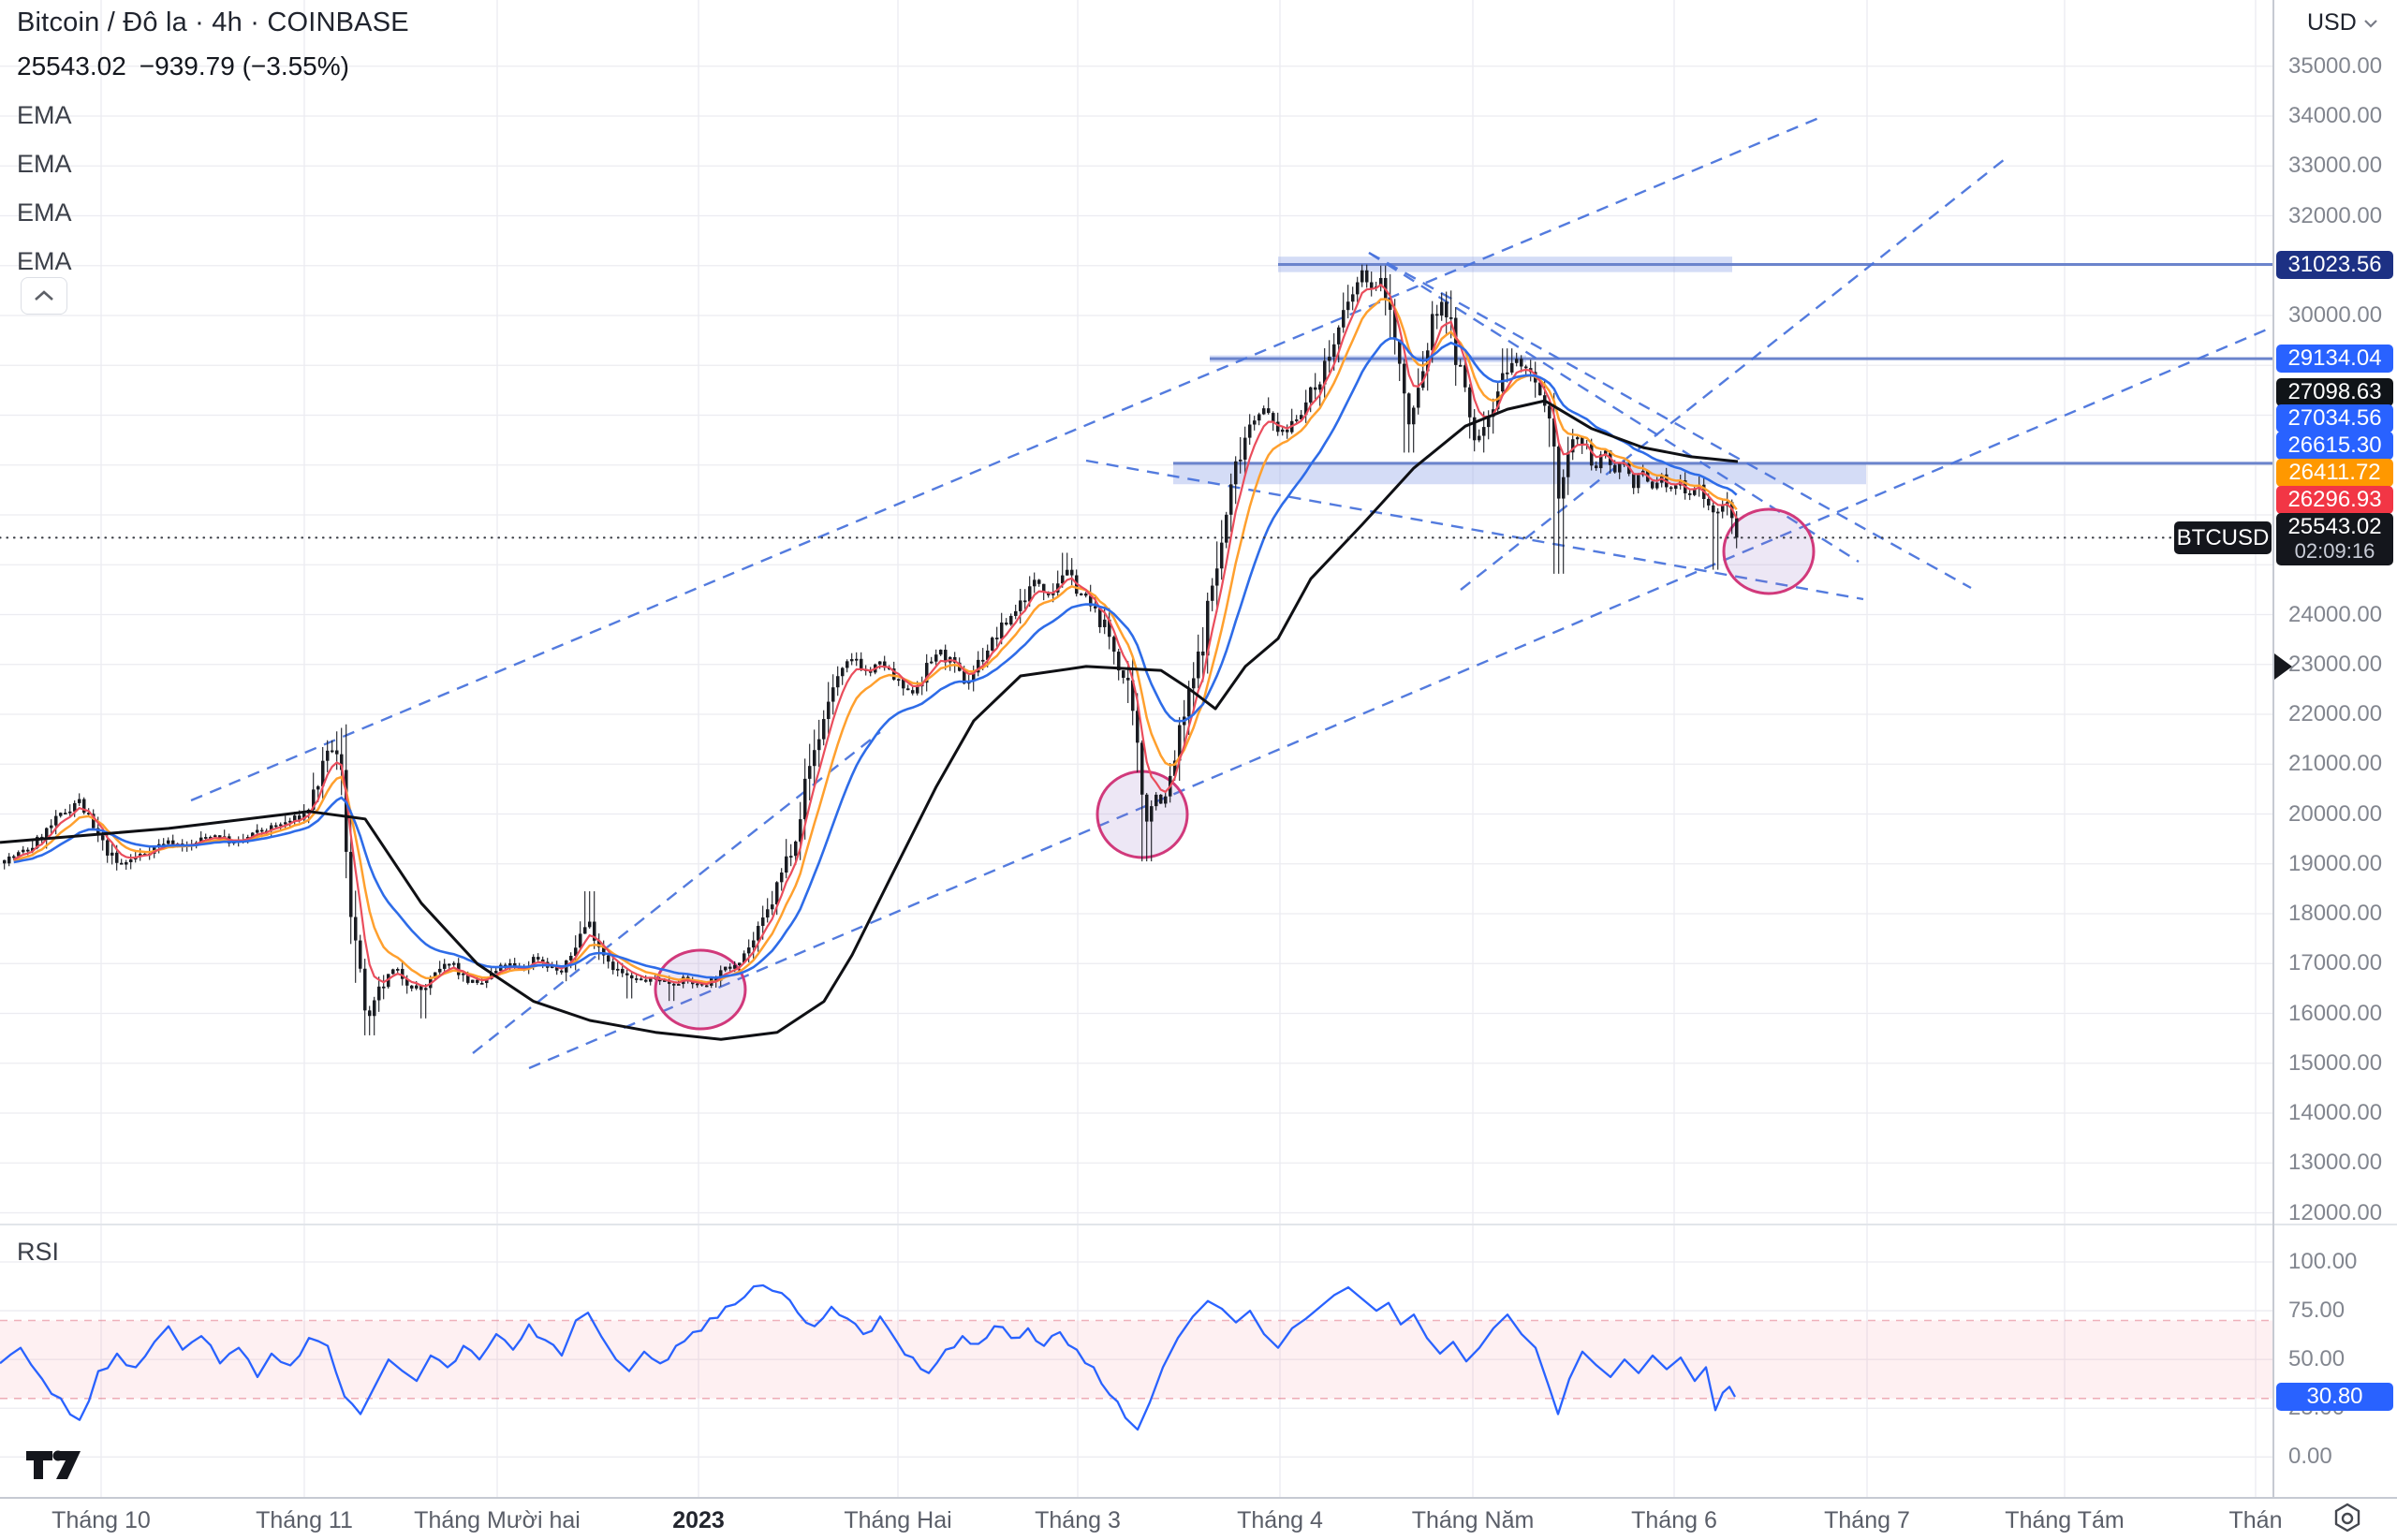  I want to click on price-tick: 13000.00, so click(2335, 1163).